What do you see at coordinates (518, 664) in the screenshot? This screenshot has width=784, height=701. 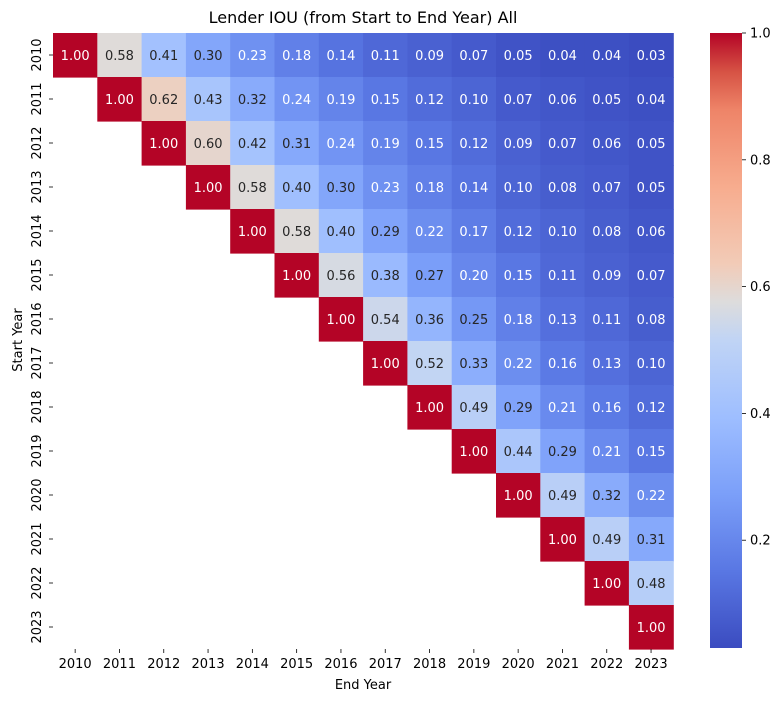 I see `x-tick-label: 2020` at bounding box center [518, 664].